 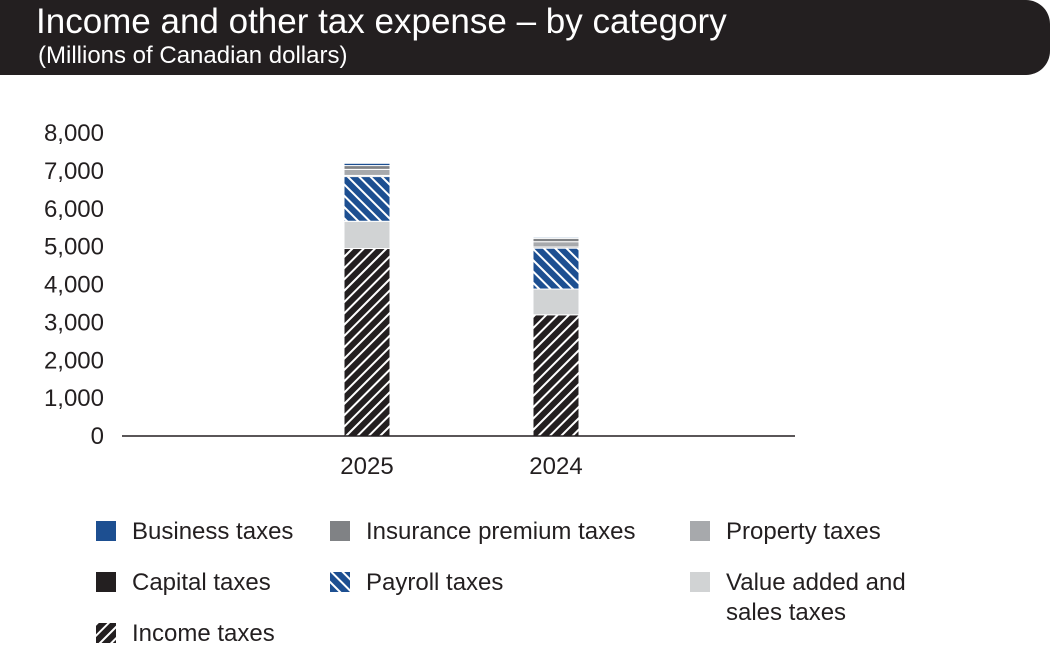 What do you see at coordinates (74, 133) in the screenshot?
I see `y-tick-label: 8,000` at bounding box center [74, 133].